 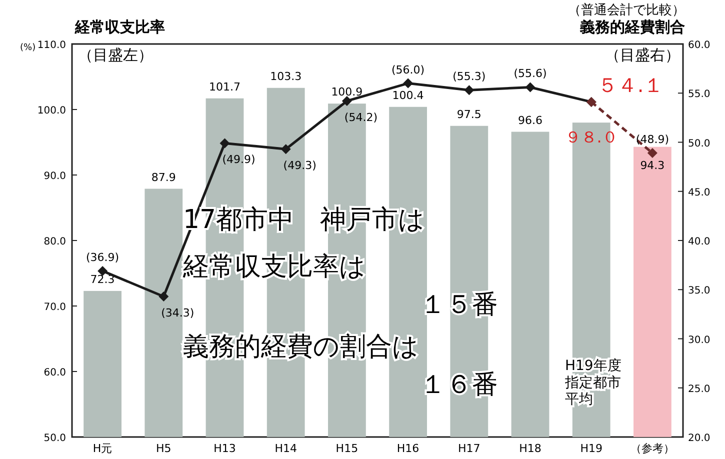 I want to click on data-label: 100.9, so click(x=347, y=92).